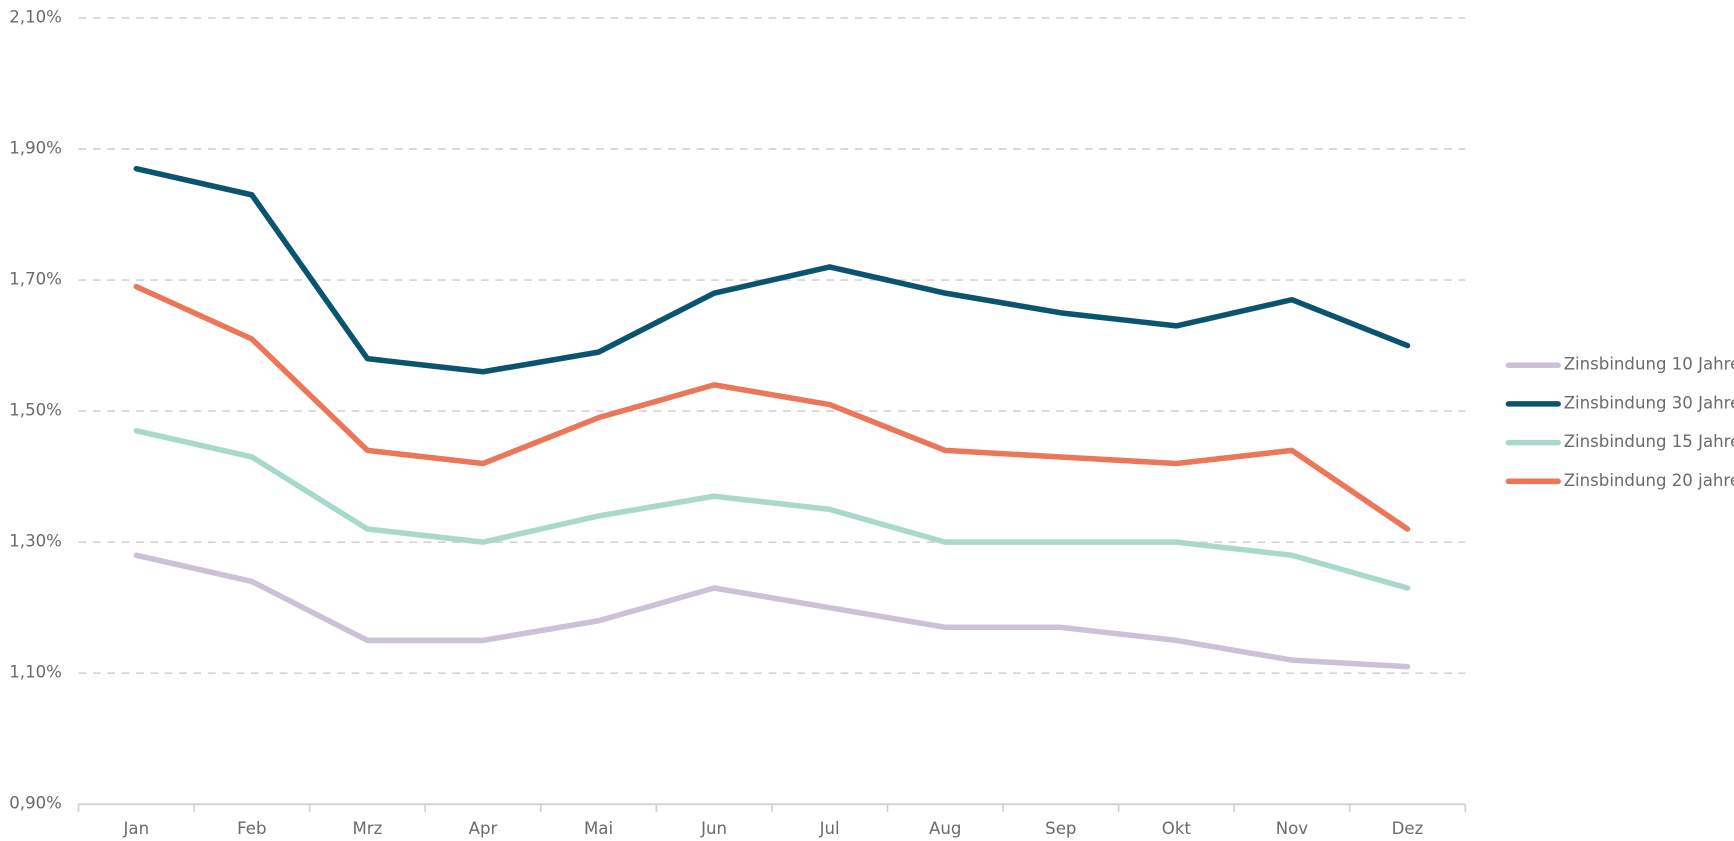 Image resolution: width=1734 pixels, height=841 pixels. Describe the element at coordinates (35, 279) in the screenshot. I see `y-tick-label: 1,70%` at that location.